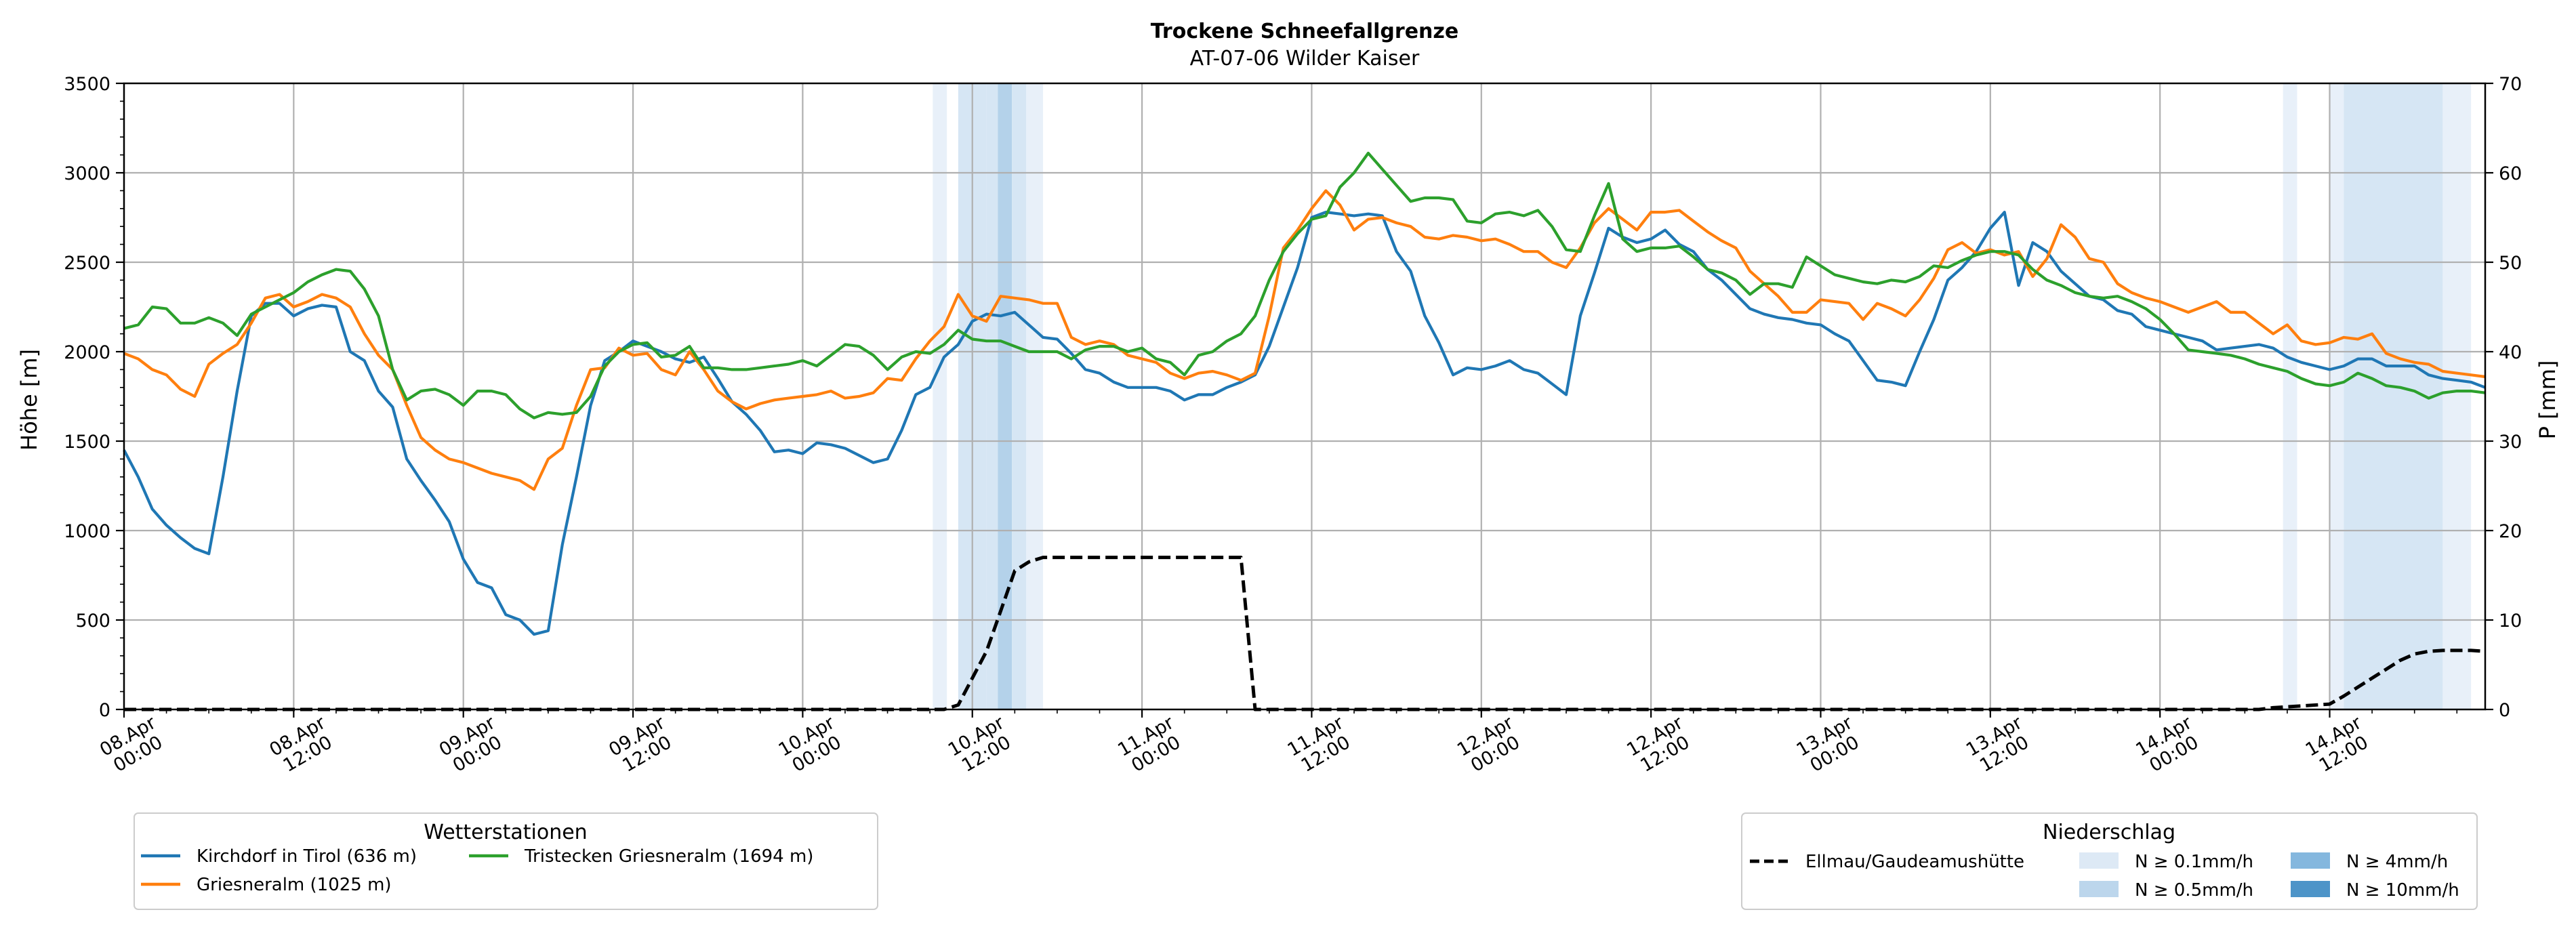 This screenshot has width=2576, height=929. I want to click on legend-label-1: Griesneralm (1025 m), so click(295, 885).